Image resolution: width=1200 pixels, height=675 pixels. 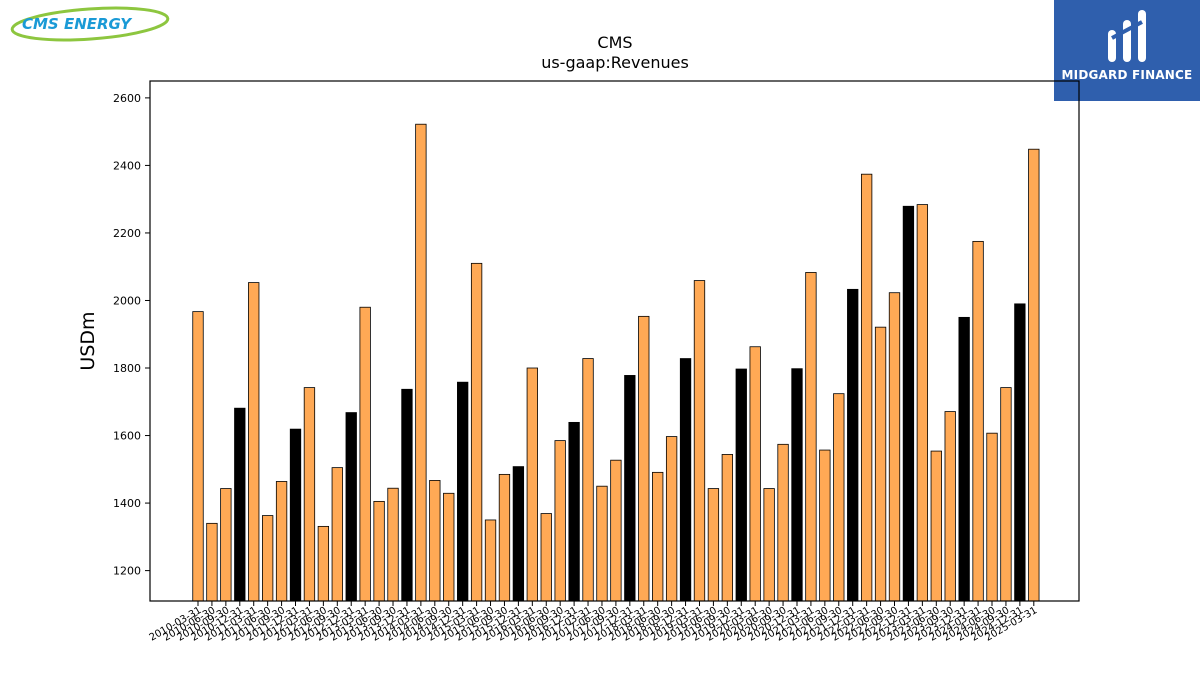 What do you see at coordinates (77, 24) in the screenshot?
I see `cms-energy-logo-text: CMS ENERGY` at bounding box center [77, 24].